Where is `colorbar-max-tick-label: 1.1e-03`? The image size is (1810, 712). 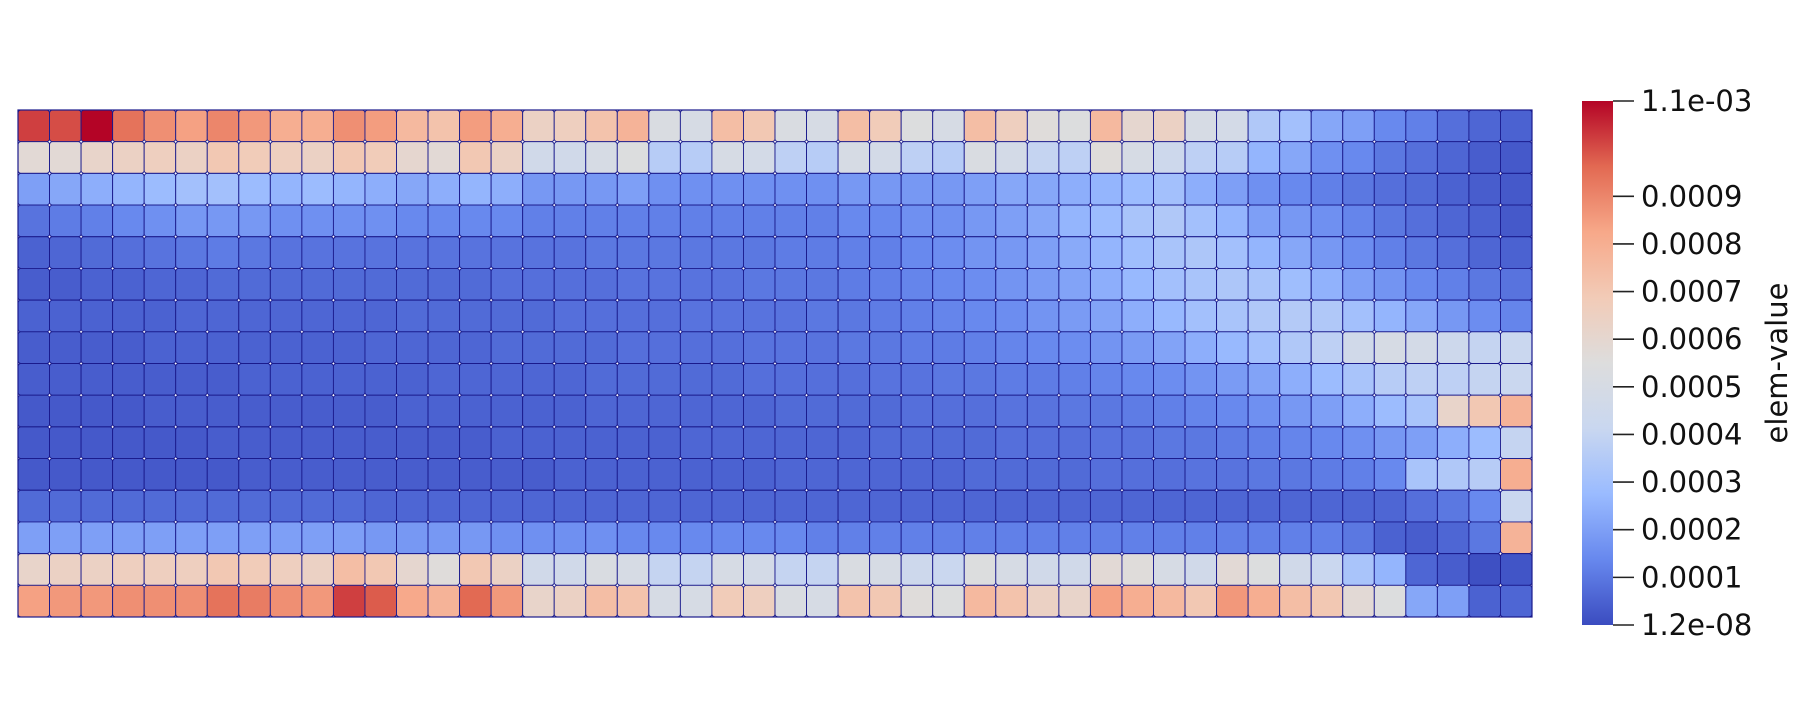 colorbar-max-tick-label: 1.1e-03 is located at coordinates (1696, 101).